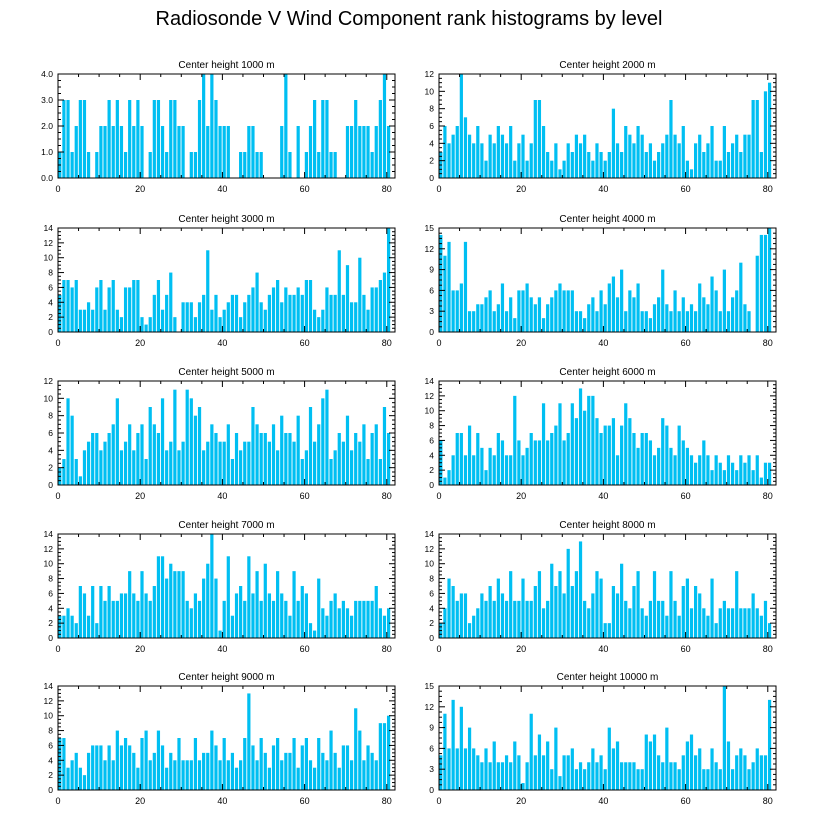 This screenshot has width=818, height=824. I want to click on panel-title: Center height 7000 m, so click(226, 525).